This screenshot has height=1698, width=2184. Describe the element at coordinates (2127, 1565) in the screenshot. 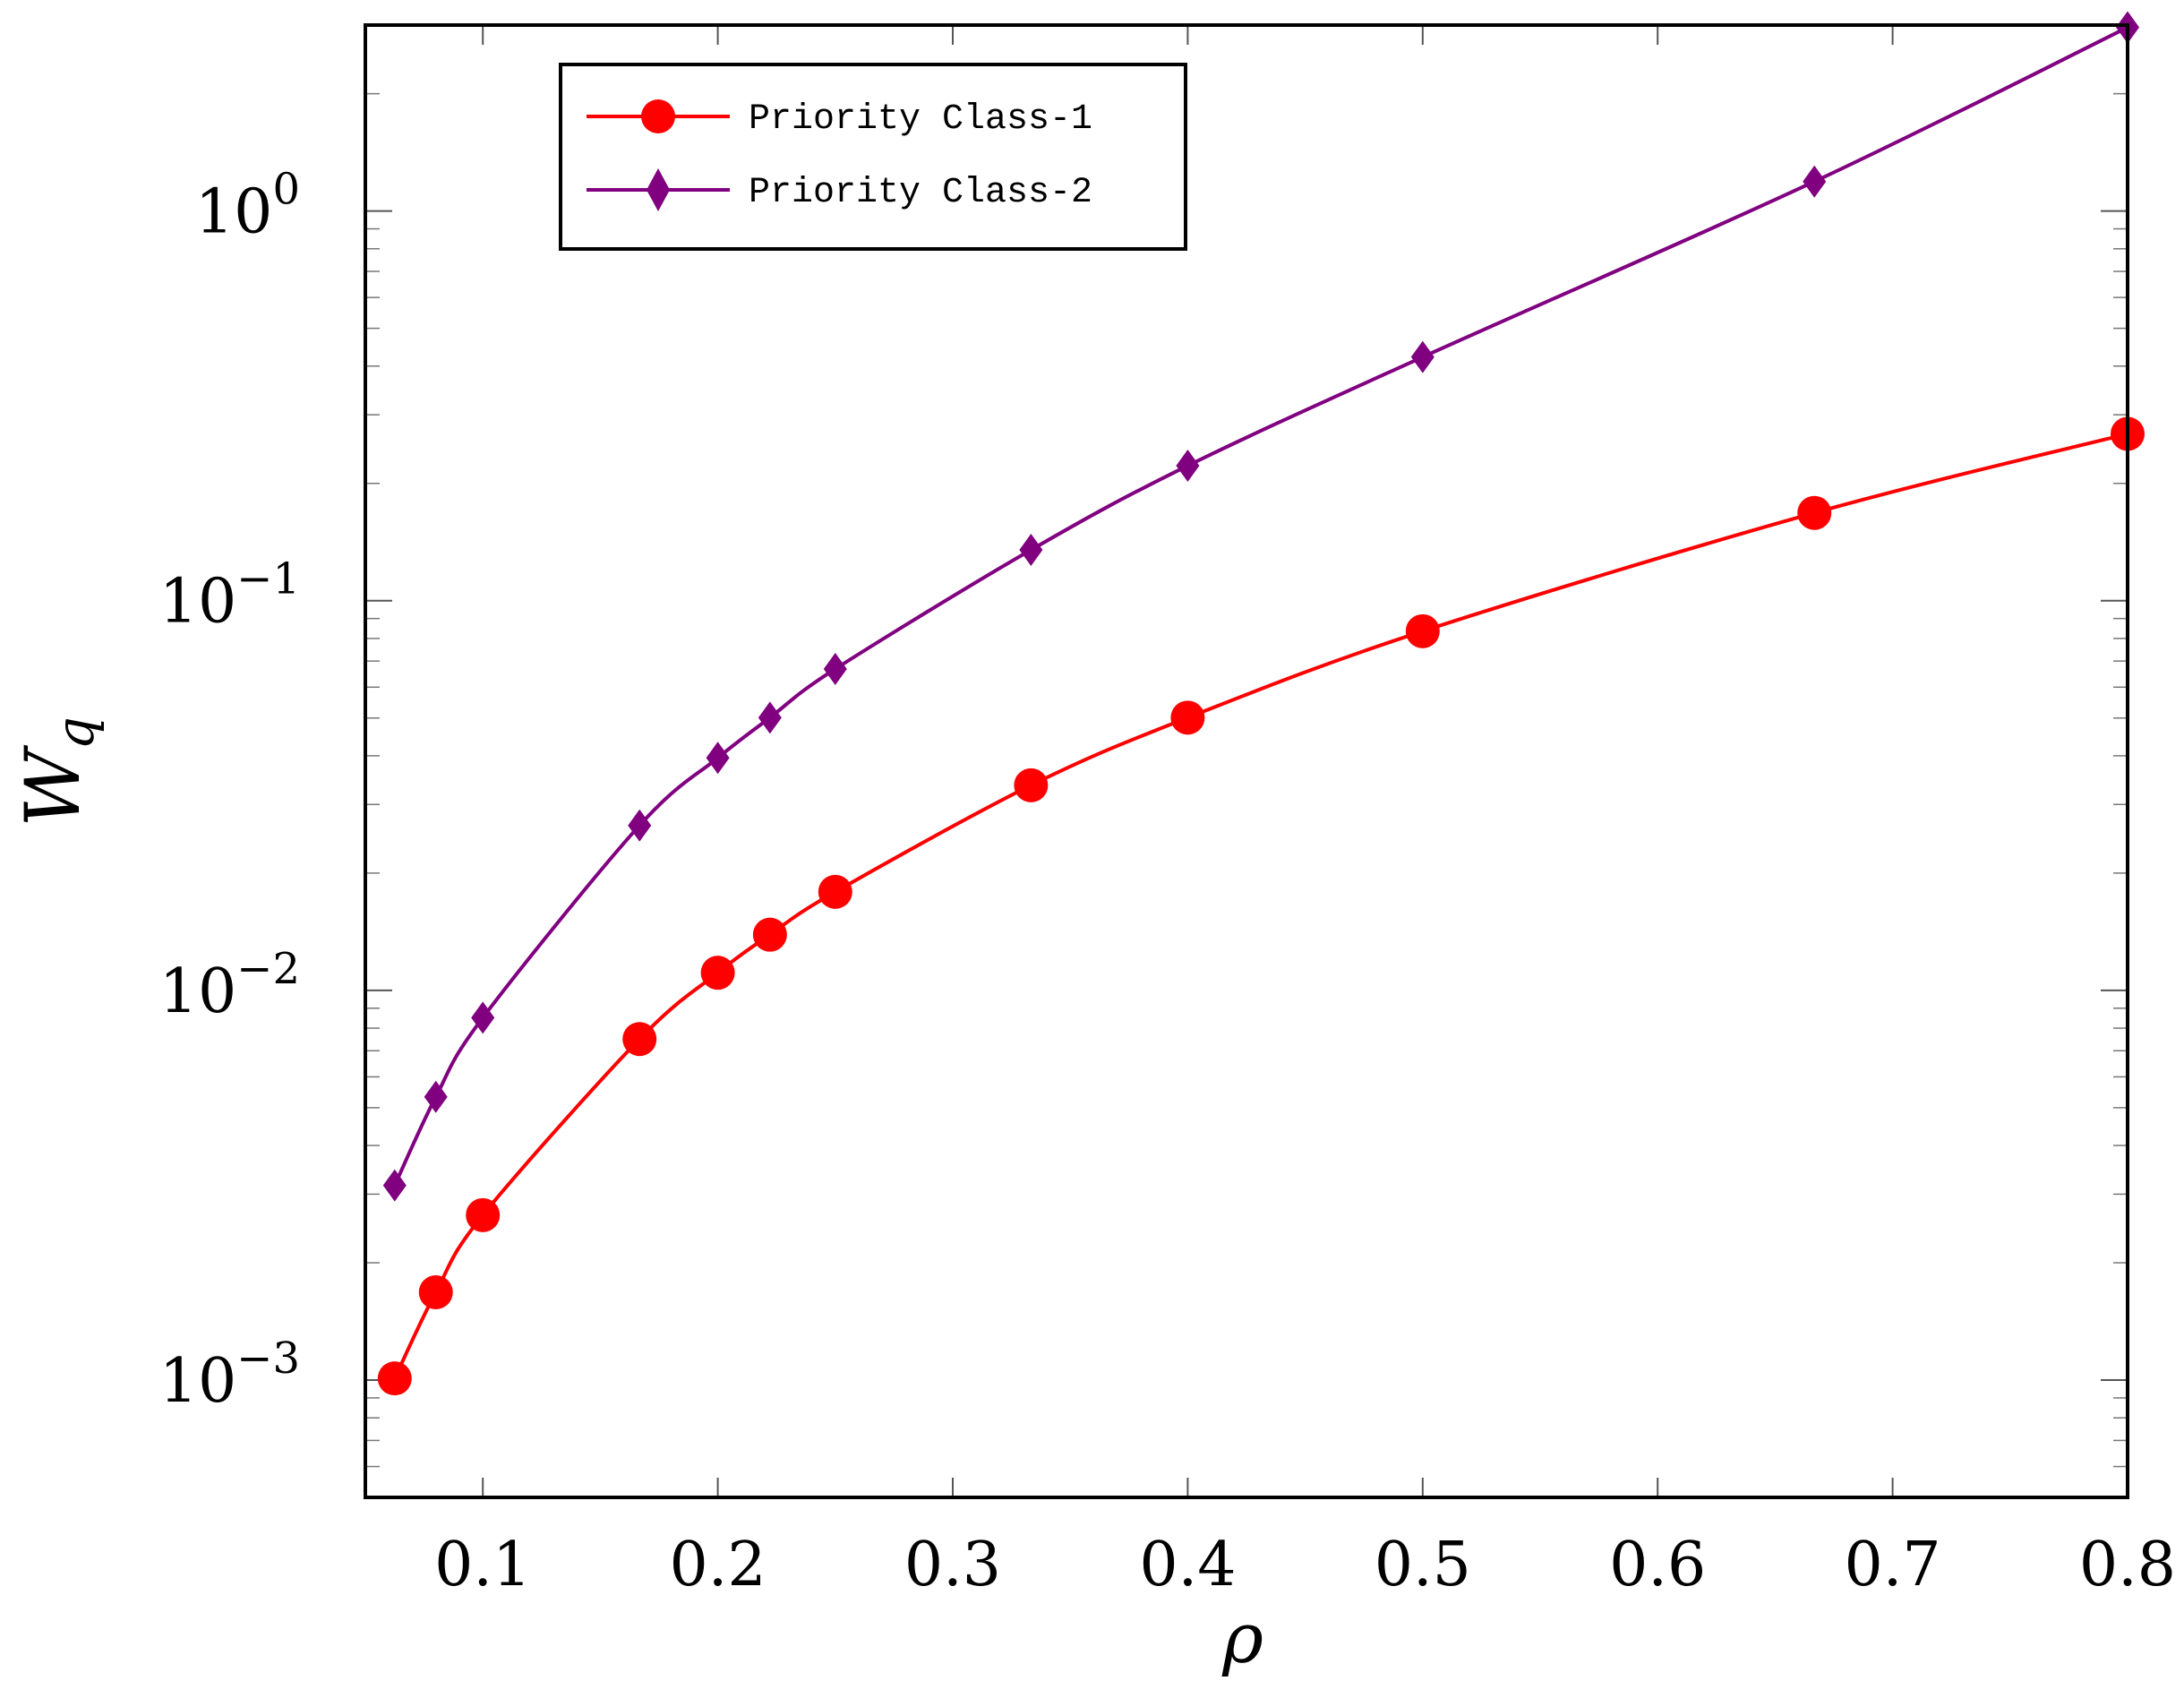

I see `x-tick-label: 0.8` at that location.